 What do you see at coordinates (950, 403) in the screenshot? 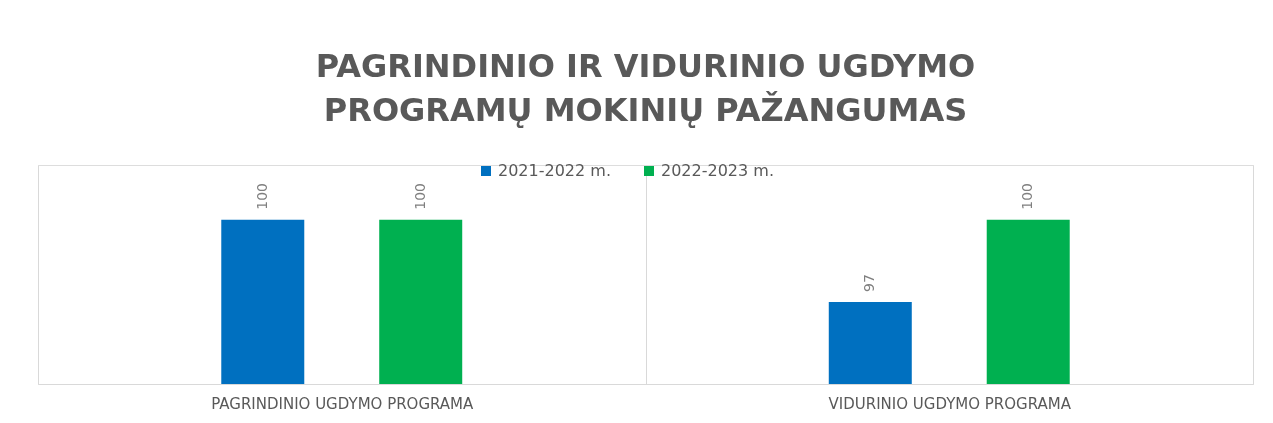
I see `x-tick-label: VIDURINIO UGDYMO PROGRAMA` at bounding box center [950, 403].